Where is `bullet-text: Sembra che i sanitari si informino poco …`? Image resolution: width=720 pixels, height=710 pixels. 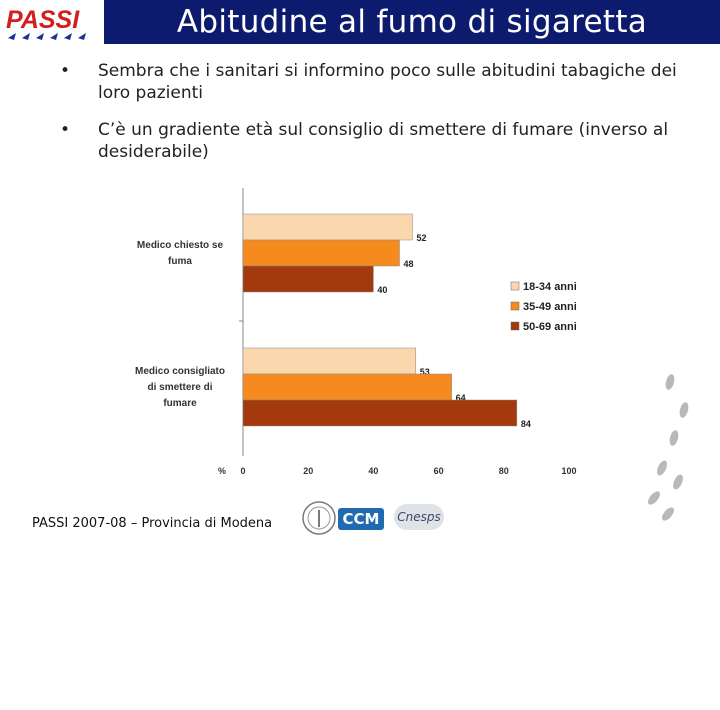 bullet-text: Sembra che i sanitari si informino poco … is located at coordinates (387, 82).